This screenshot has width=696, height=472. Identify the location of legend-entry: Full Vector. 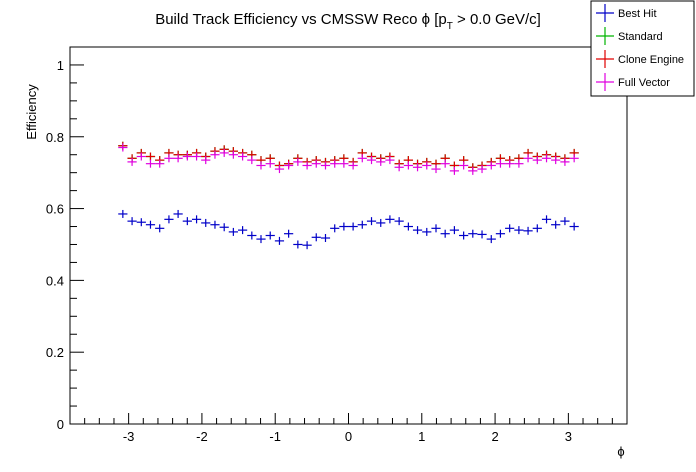
(633, 82).